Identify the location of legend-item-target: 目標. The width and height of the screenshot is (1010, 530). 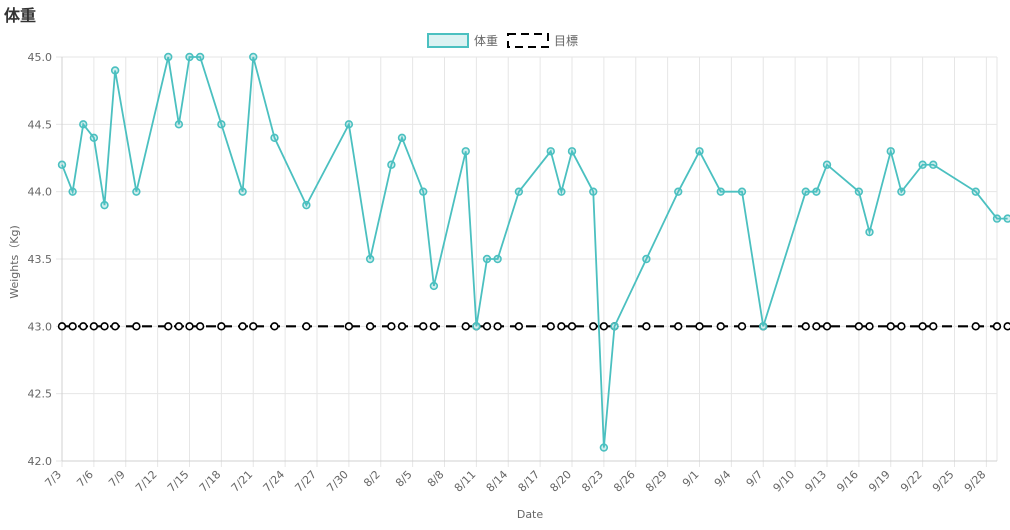
(542, 40).